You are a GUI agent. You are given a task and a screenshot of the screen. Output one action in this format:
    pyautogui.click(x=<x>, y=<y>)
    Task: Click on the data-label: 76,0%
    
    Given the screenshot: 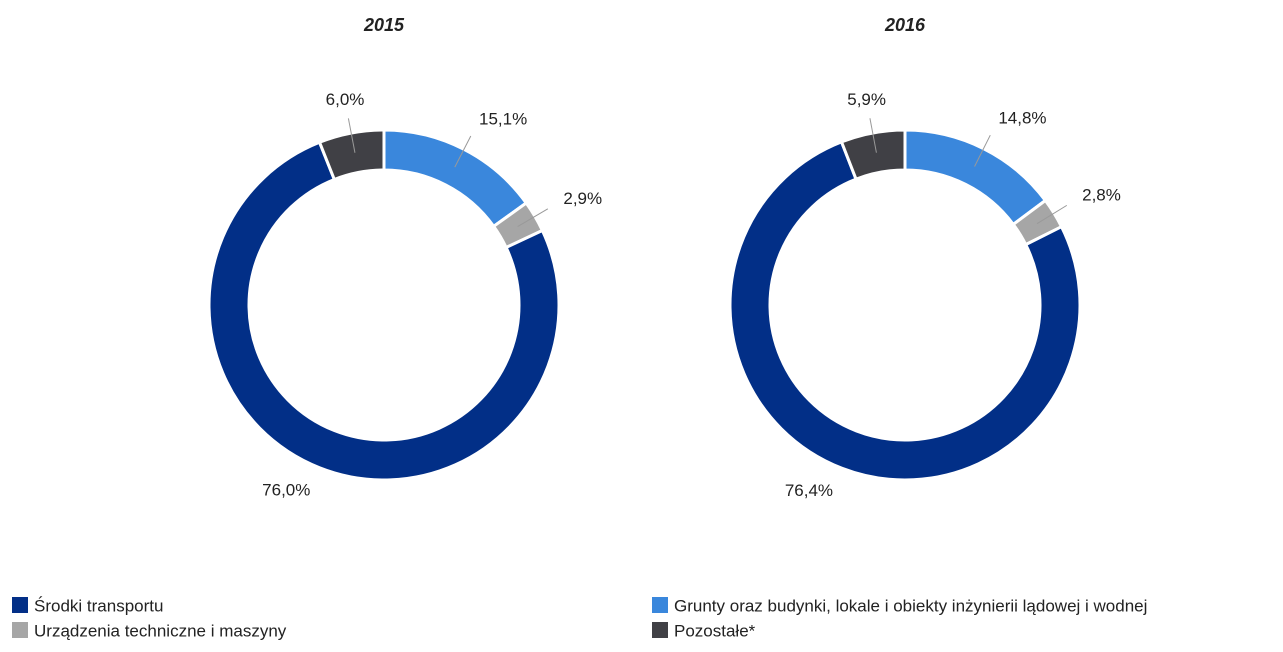 What is the action you would take?
    pyautogui.click(x=286, y=489)
    